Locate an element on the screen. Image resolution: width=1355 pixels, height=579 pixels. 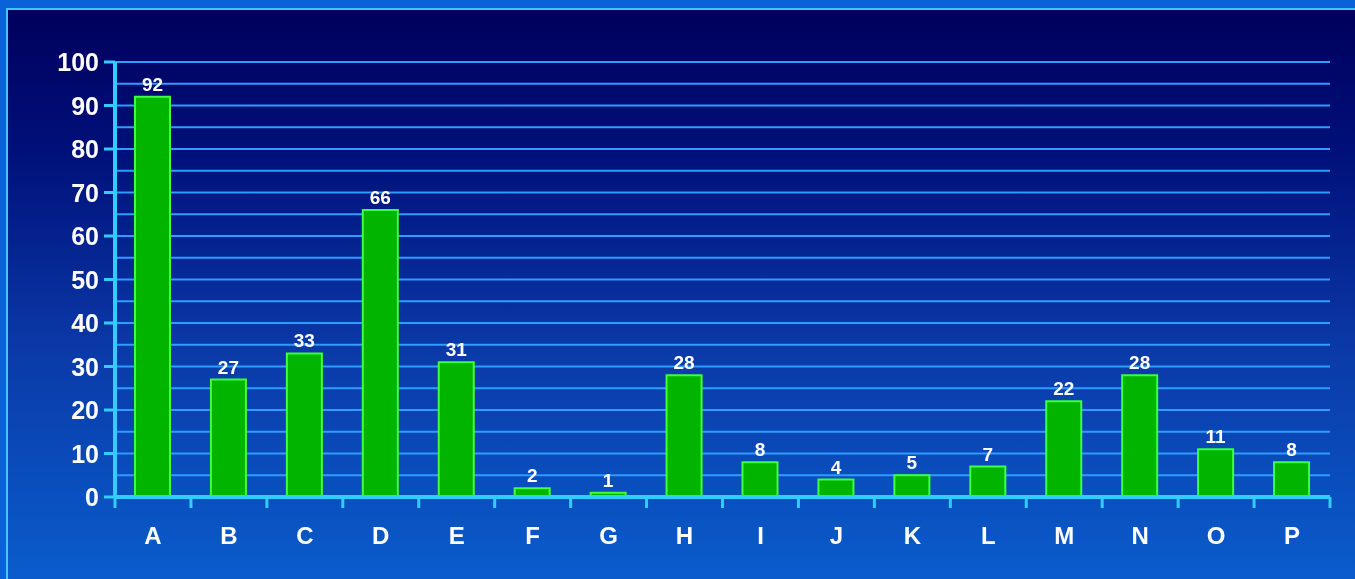
data-label: 22 is located at coordinates (1064, 389).